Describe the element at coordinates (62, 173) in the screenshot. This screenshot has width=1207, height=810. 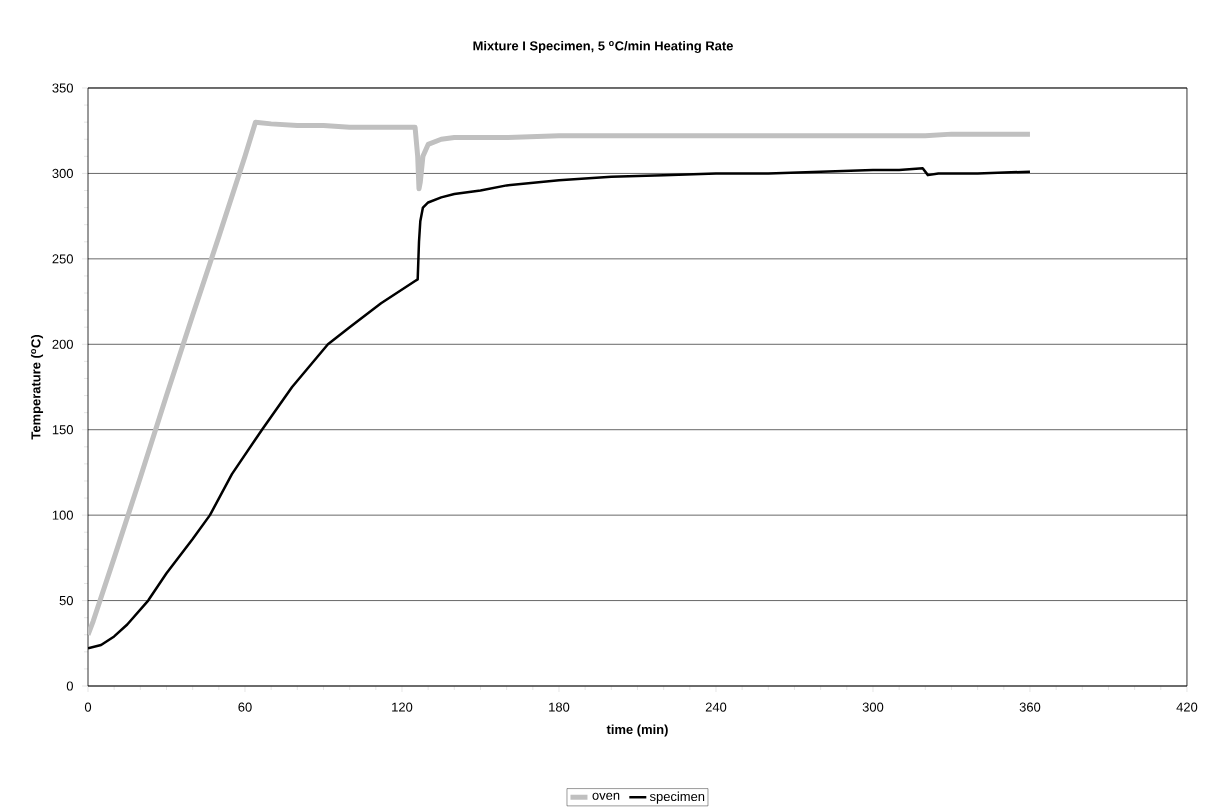
I see `y-tick-label: 300` at that location.